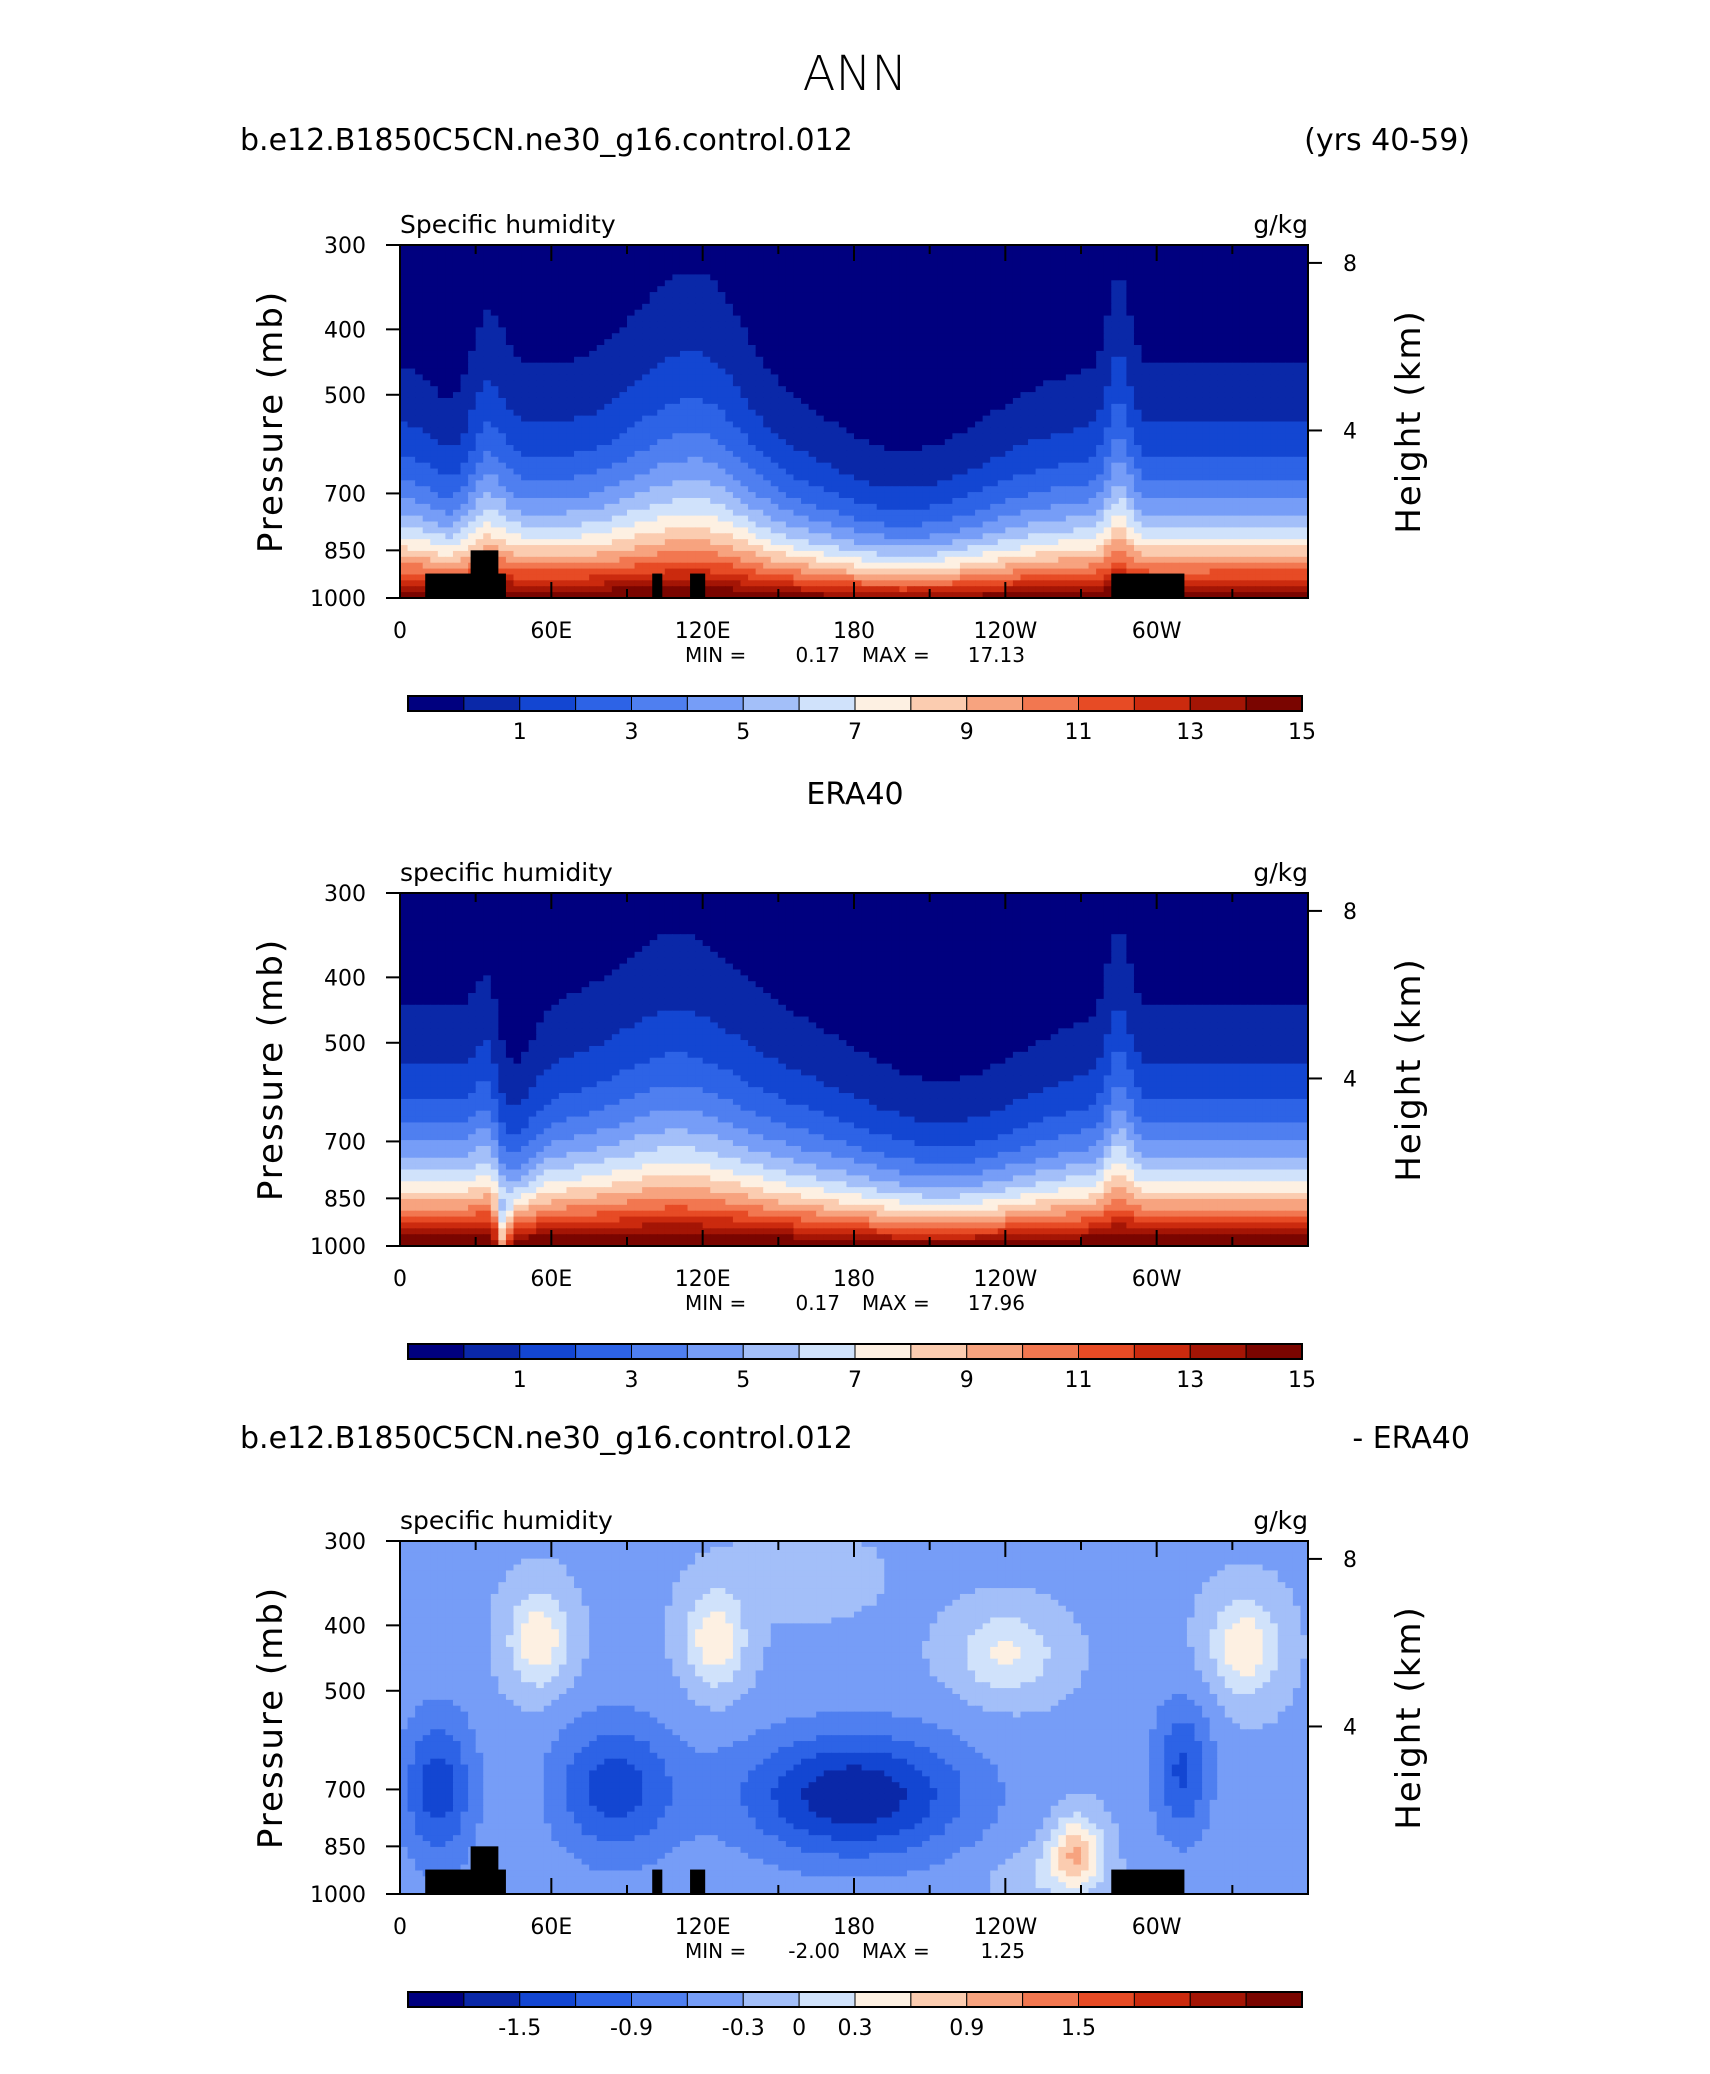 The height and width of the screenshot is (2074, 1710). I want to click on panel-header-right: (yrs 40-59), so click(1387, 140).